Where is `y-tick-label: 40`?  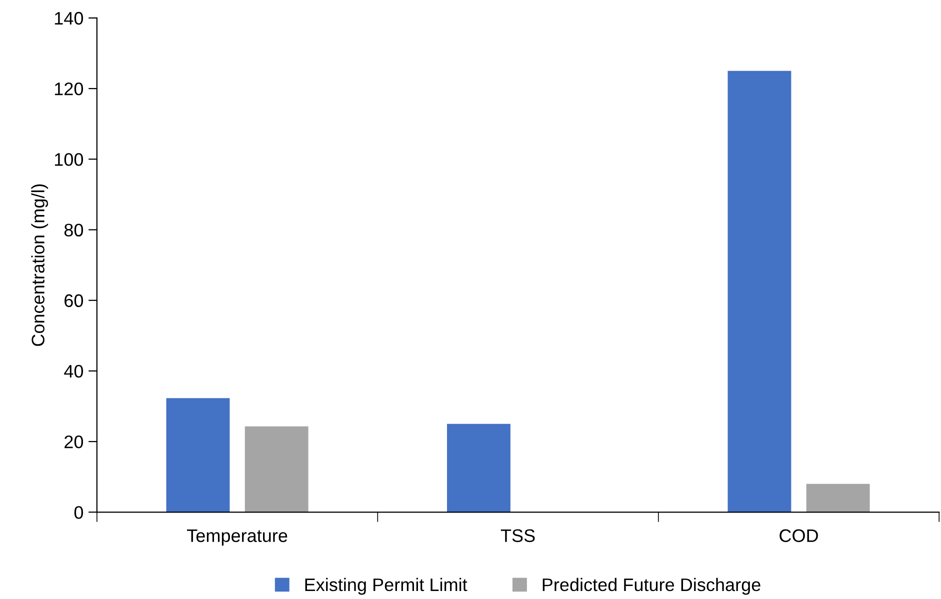
y-tick-label: 40 is located at coordinates (74, 371).